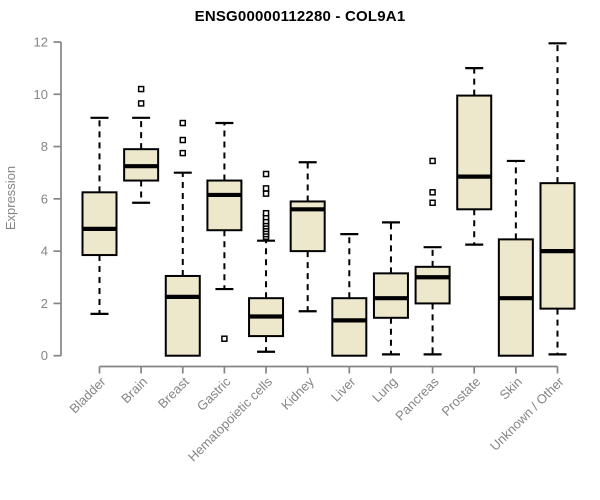 The width and height of the screenshot is (600, 500). What do you see at coordinates (349, 295) in the screenshot?
I see `box-group-liver` at bounding box center [349, 295].